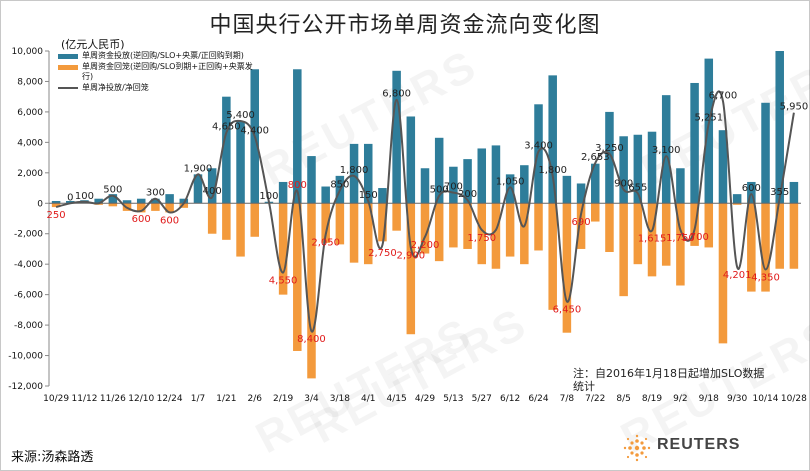  I want to click on x-tick-label: 9/18, so click(709, 399).